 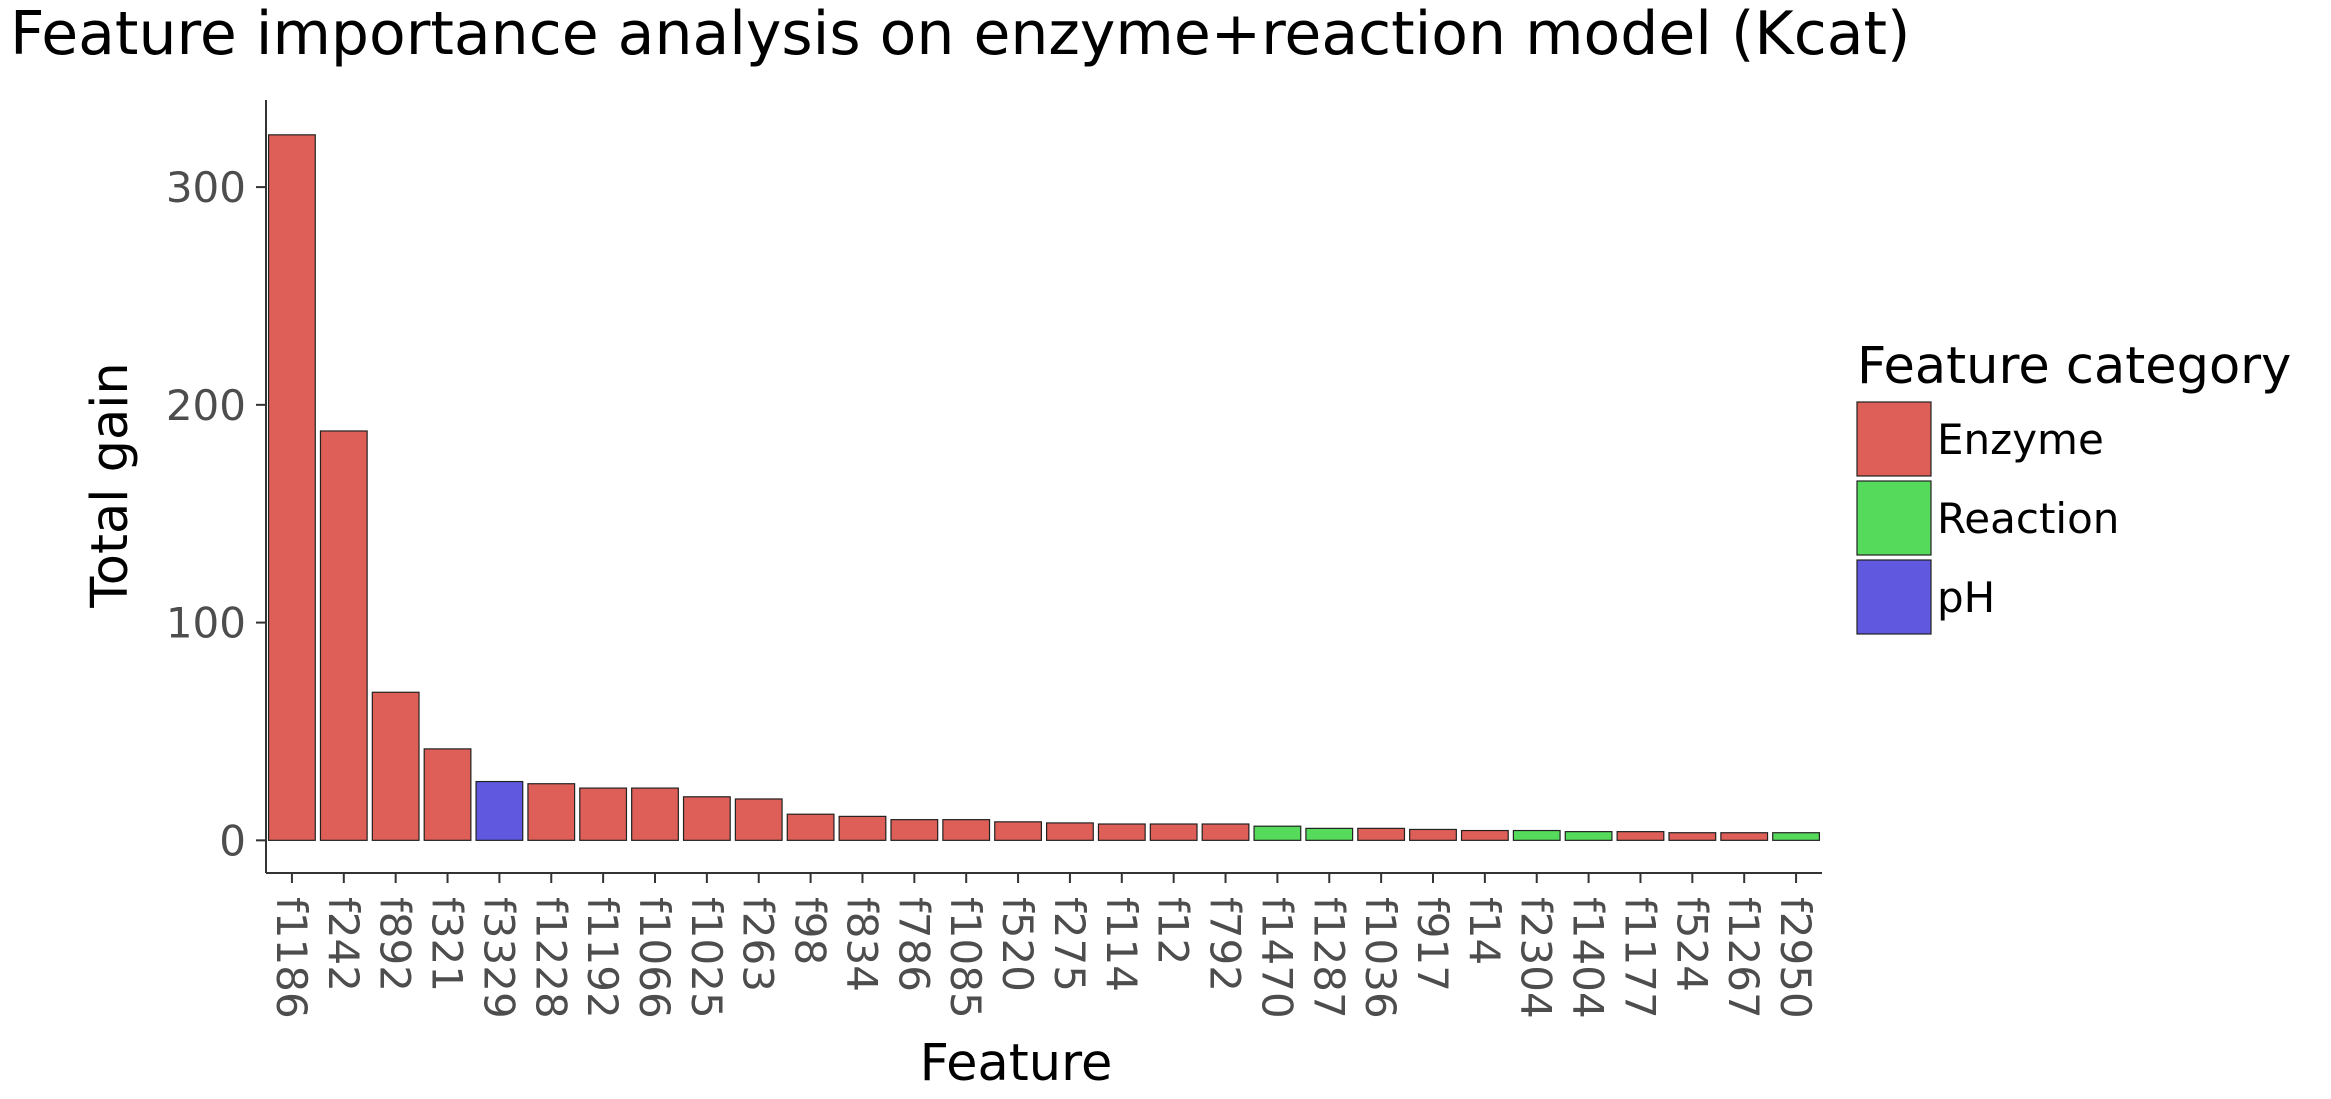 What do you see at coordinates (1381, 834) in the screenshot?
I see `bar-f1036` at bounding box center [1381, 834].